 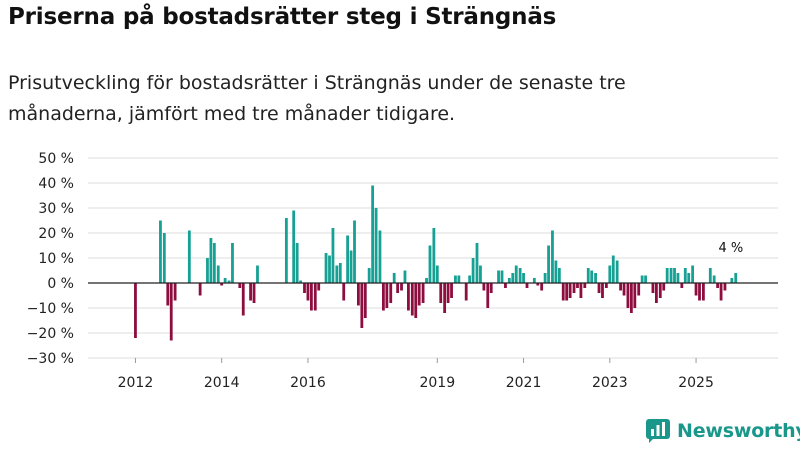 What do you see at coordinates (437, 383) in the screenshot?
I see `x-tick-label: 2019` at bounding box center [437, 383].